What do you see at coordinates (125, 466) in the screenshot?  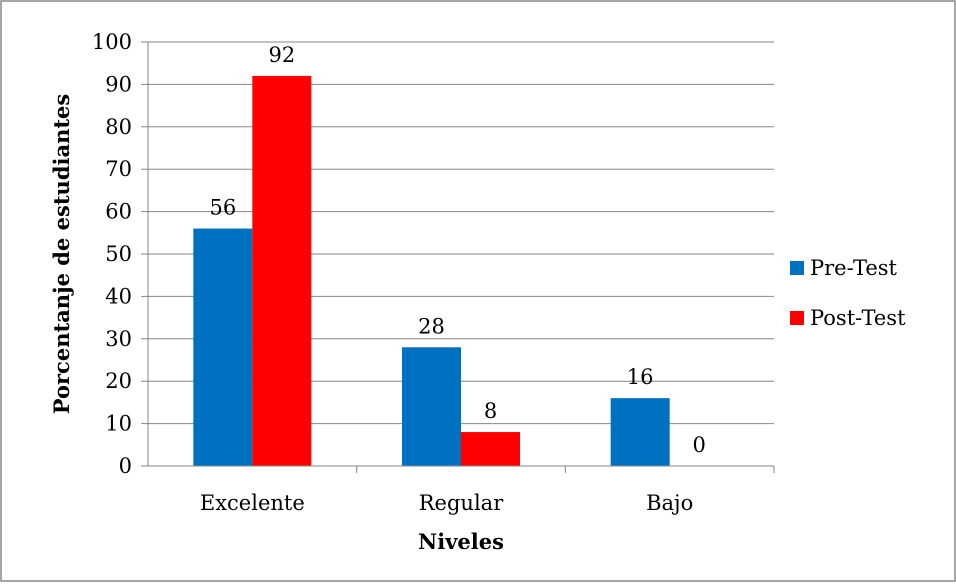 I see `y-tick-label: 0` at bounding box center [125, 466].